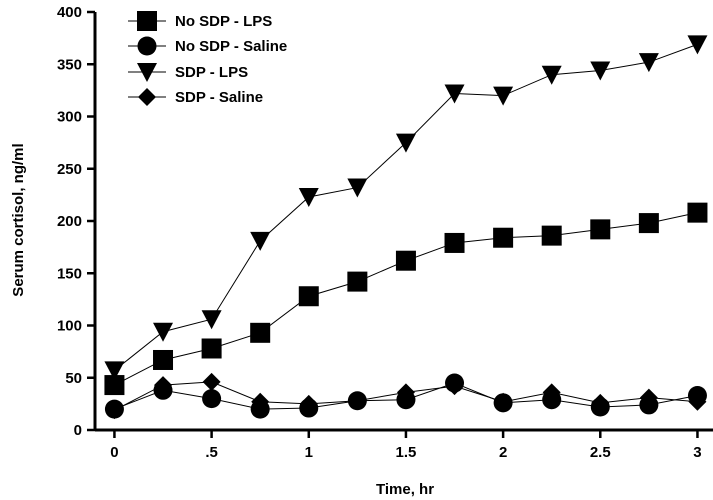  What do you see at coordinates (114, 452) in the screenshot?
I see `x-tick-label: 0` at bounding box center [114, 452].